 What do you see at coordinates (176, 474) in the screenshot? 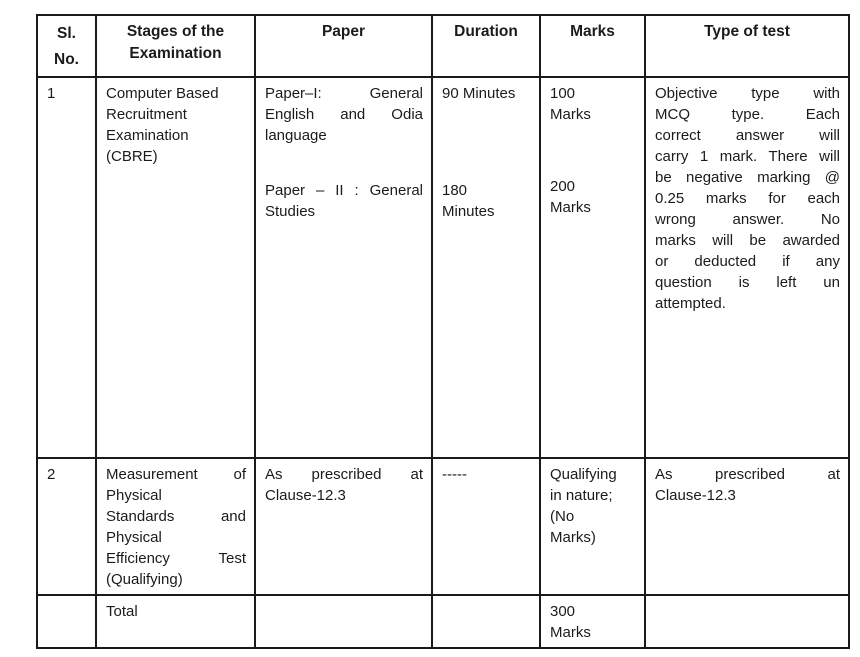
I see `cell-line: Measurement of` at bounding box center [176, 474].